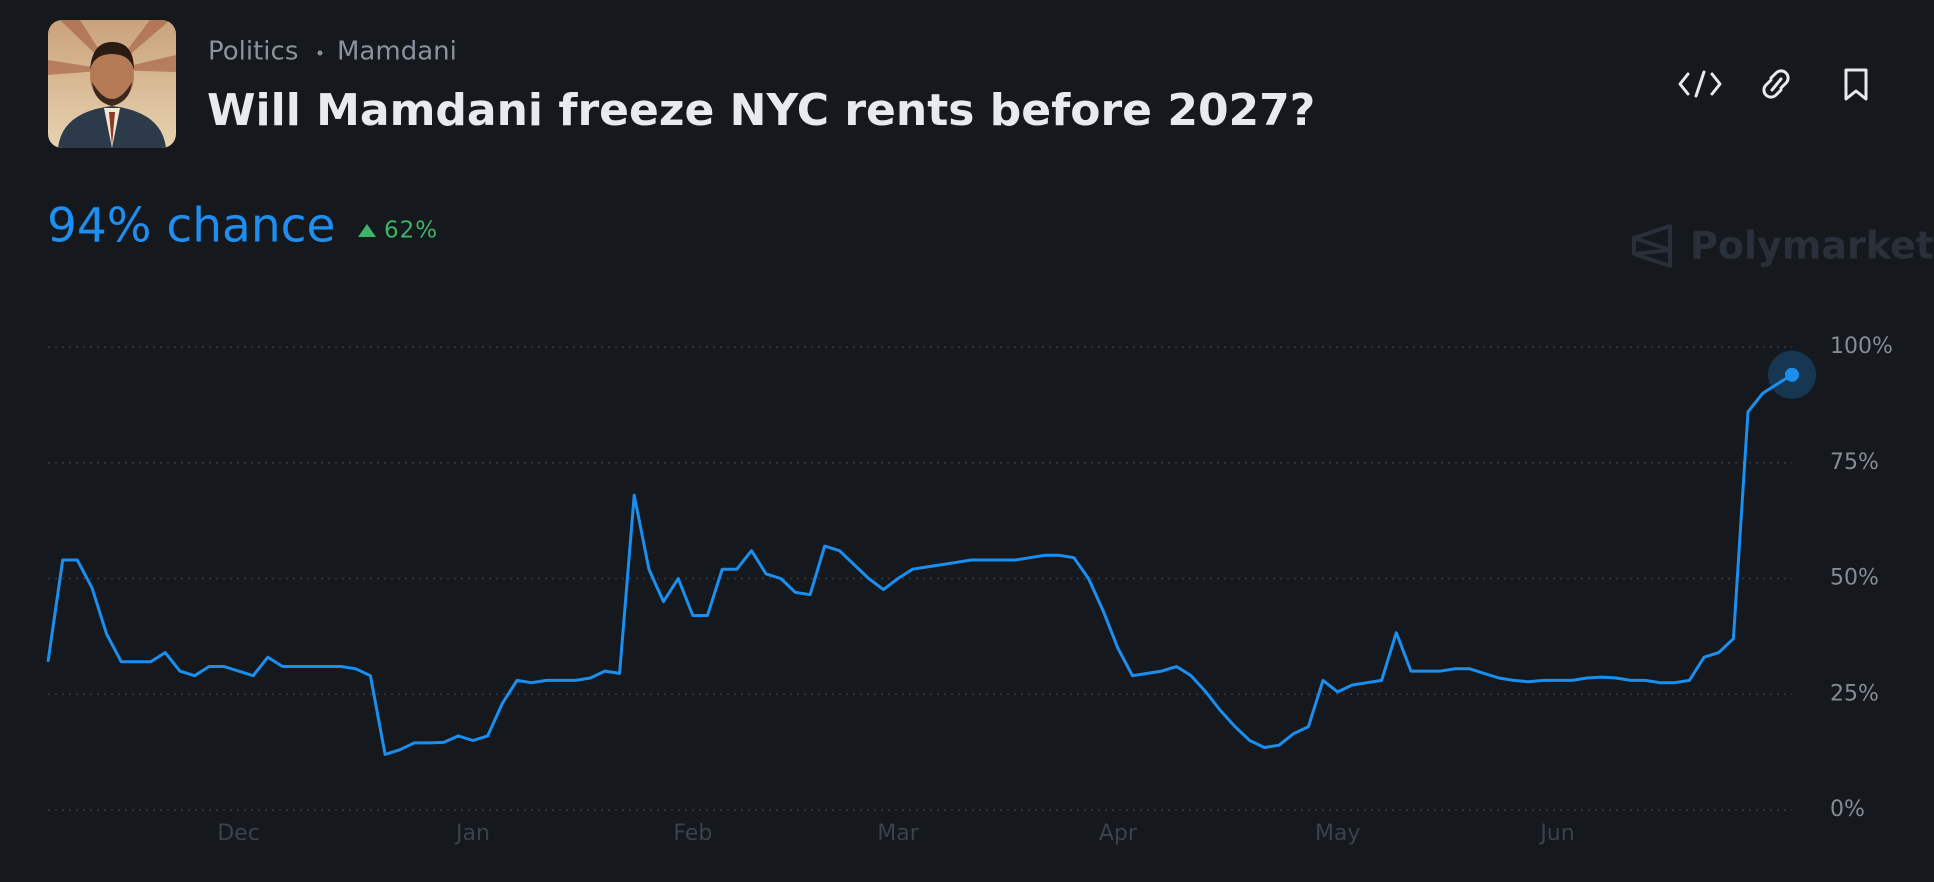  What do you see at coordinates (1652, 246) in the screenshot?
I see `brand-logo` at bounding box center [1652, 246].